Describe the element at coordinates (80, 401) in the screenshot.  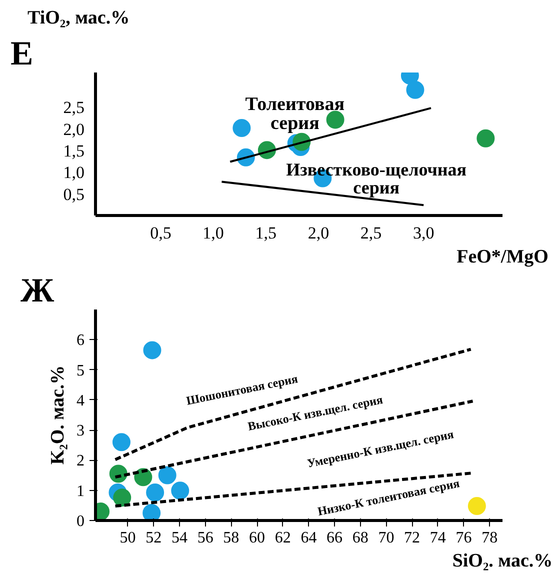
I see `y-tick-label: 4` at that location.